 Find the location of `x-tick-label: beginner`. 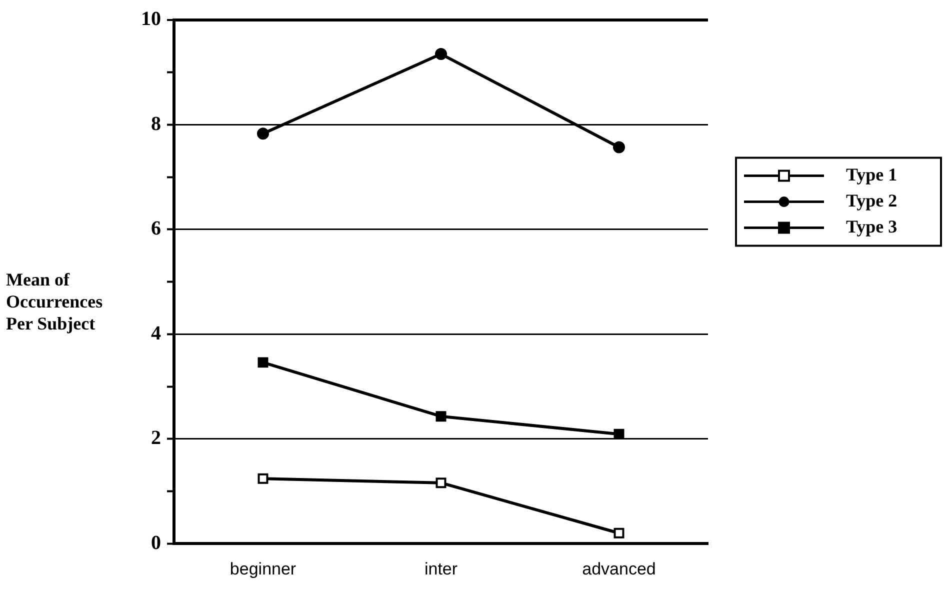

x-tick-label: beginner is located at coordinates (263, 568).